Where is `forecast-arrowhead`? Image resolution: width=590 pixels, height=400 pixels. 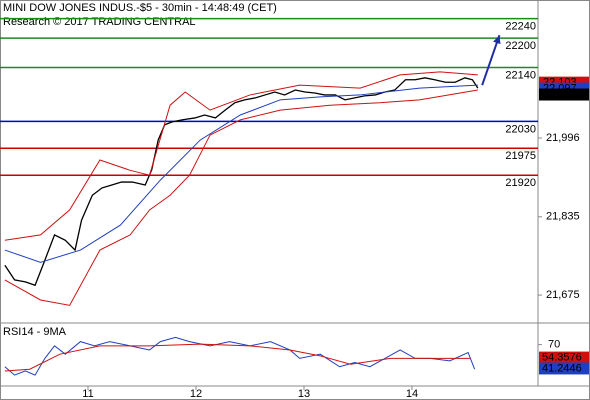 forecast-arrowhead is located at coordinates (497, 40).